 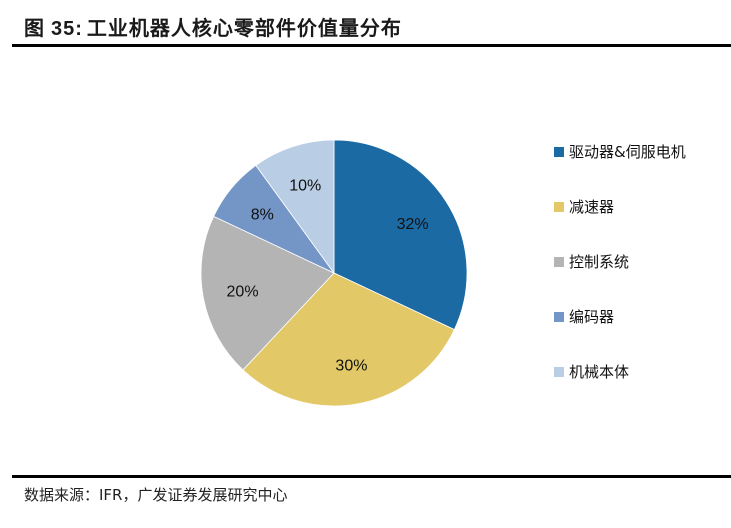 What do you see at coordinates (156, 495) in the screenshot?
I see `source-note: 数据来源：IFR，广发证券发展研究中心` at bounding box center [156, 495].